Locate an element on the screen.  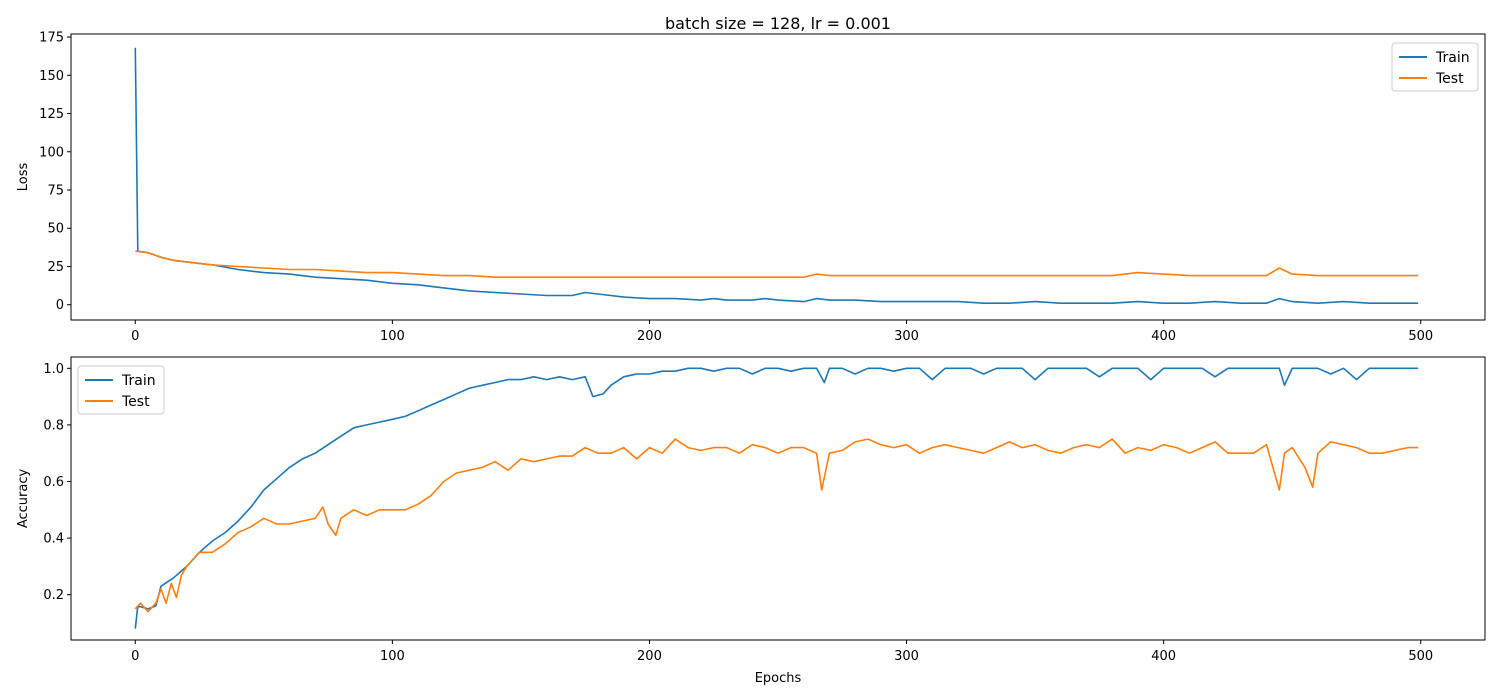
loss-x-tick-label: 300 is located at coordinates (906, 336).